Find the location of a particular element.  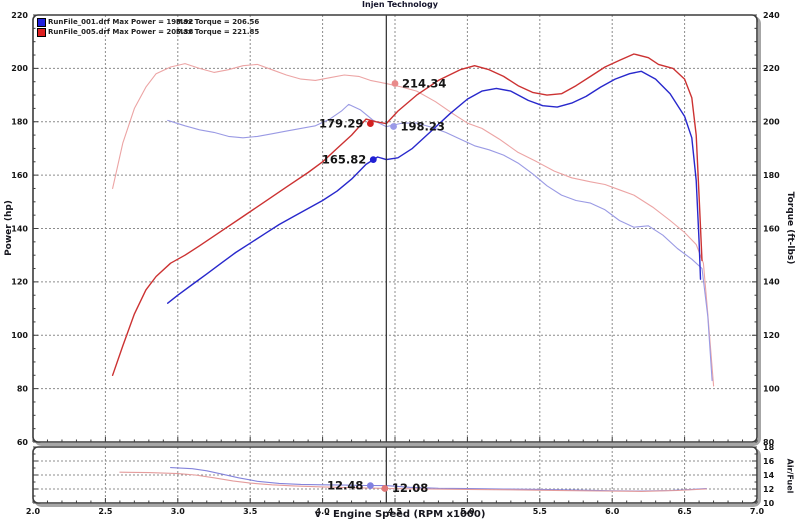

legend-run2-file: RunFile_005.drf is located at coordinates (79, 32).